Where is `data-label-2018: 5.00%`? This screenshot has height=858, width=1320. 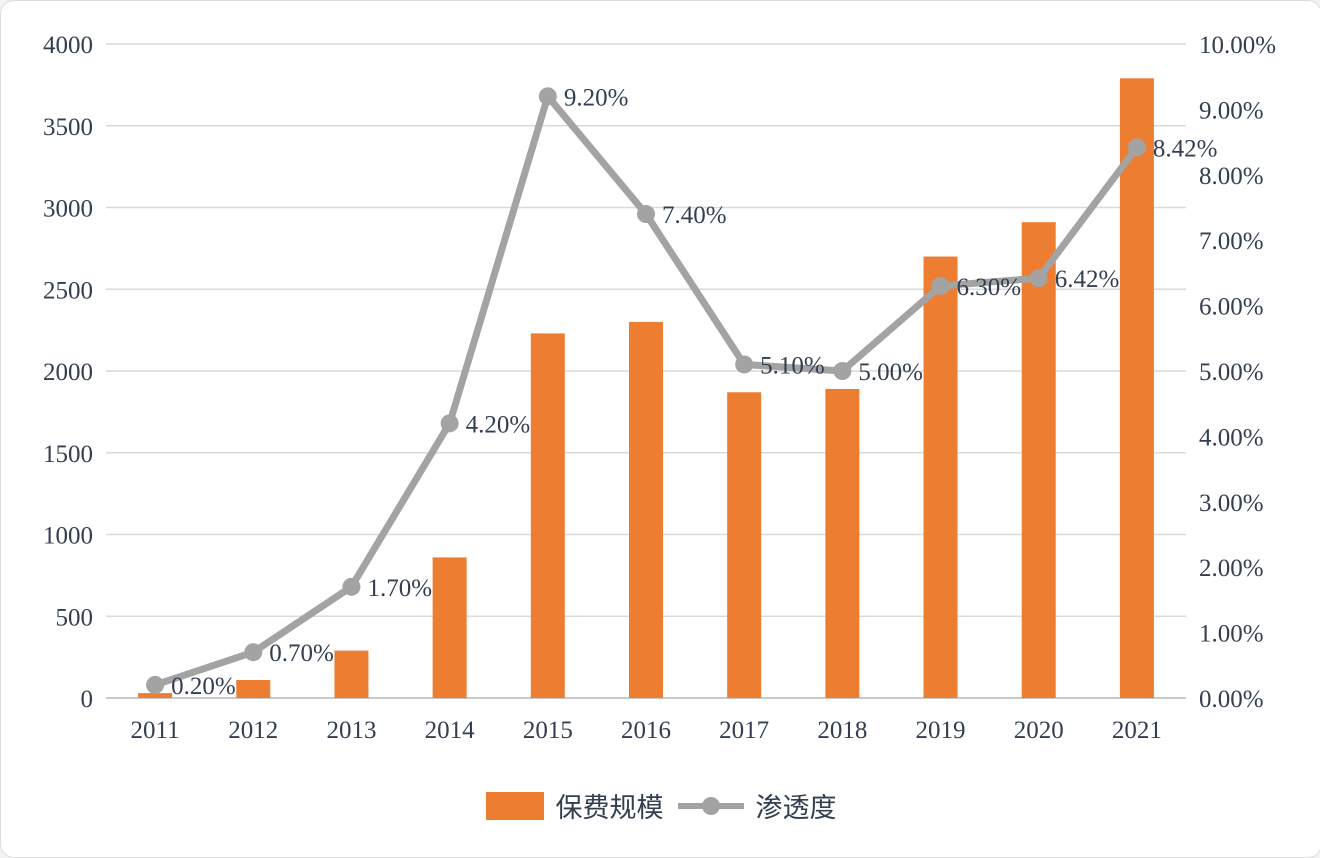 data-label-2018: 5.00% is located at coordinates (890, 372).